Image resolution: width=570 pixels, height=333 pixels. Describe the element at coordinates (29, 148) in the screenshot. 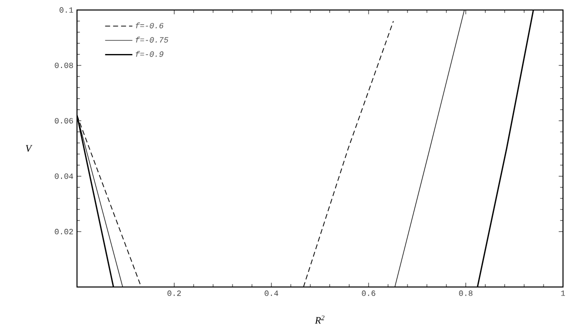

I see `y-axis-title: V` at that location.